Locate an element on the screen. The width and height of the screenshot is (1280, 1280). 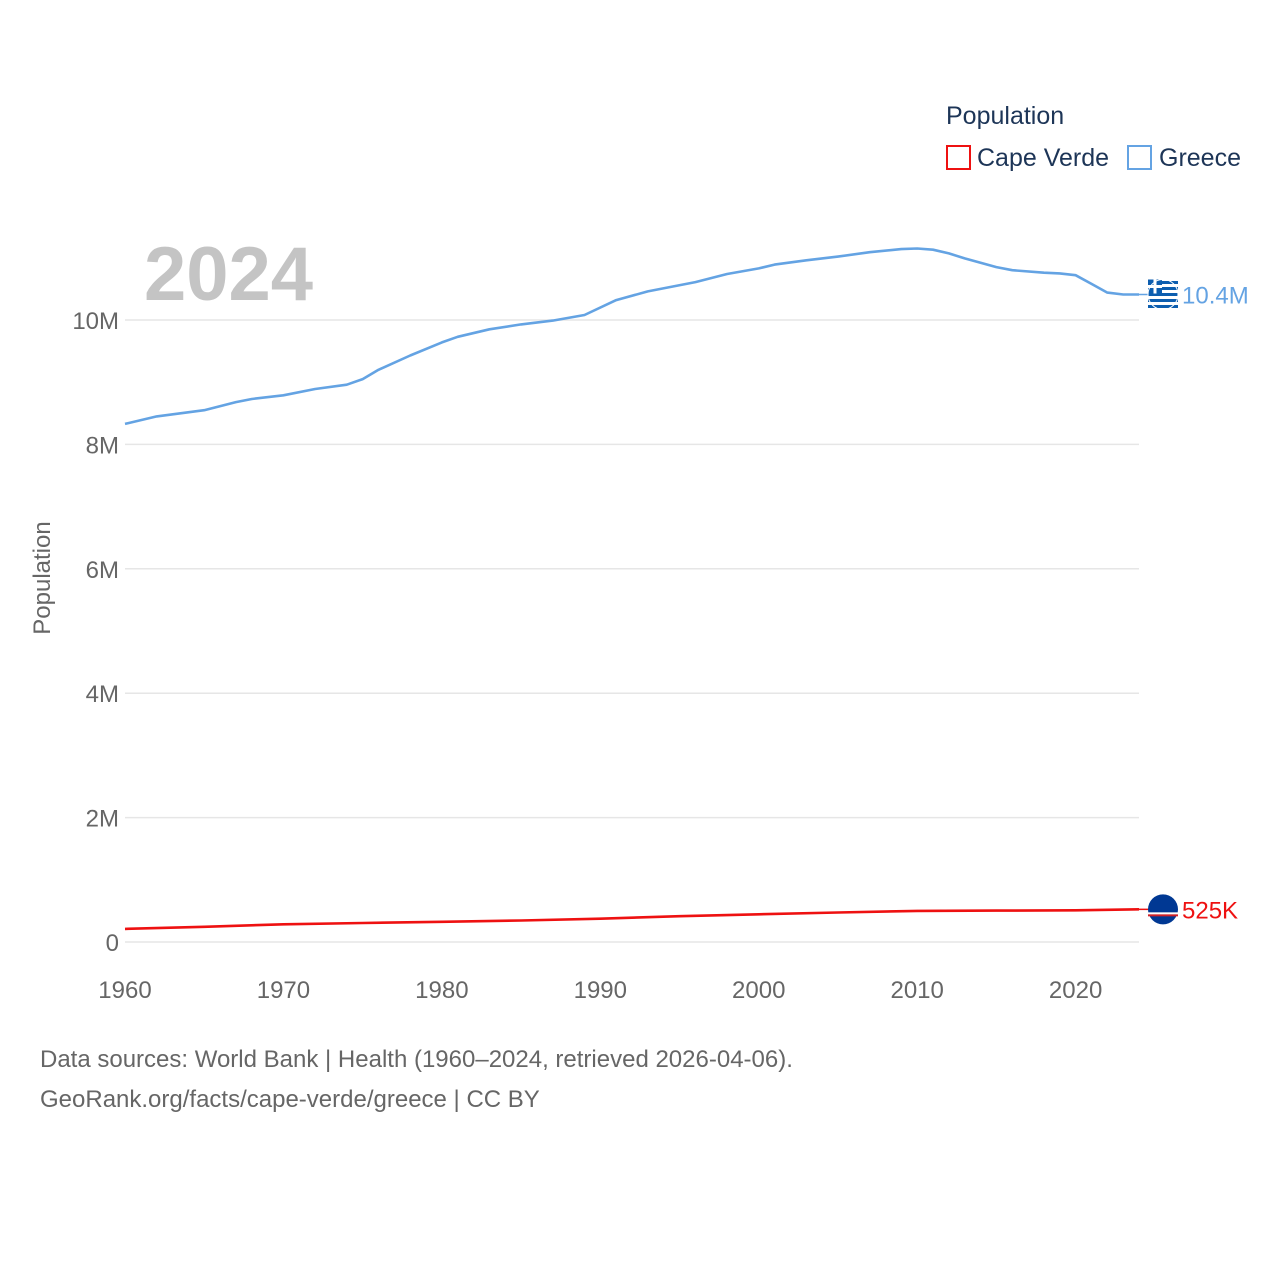
y-tick-label: 8M is located at coordinates (102, 445).